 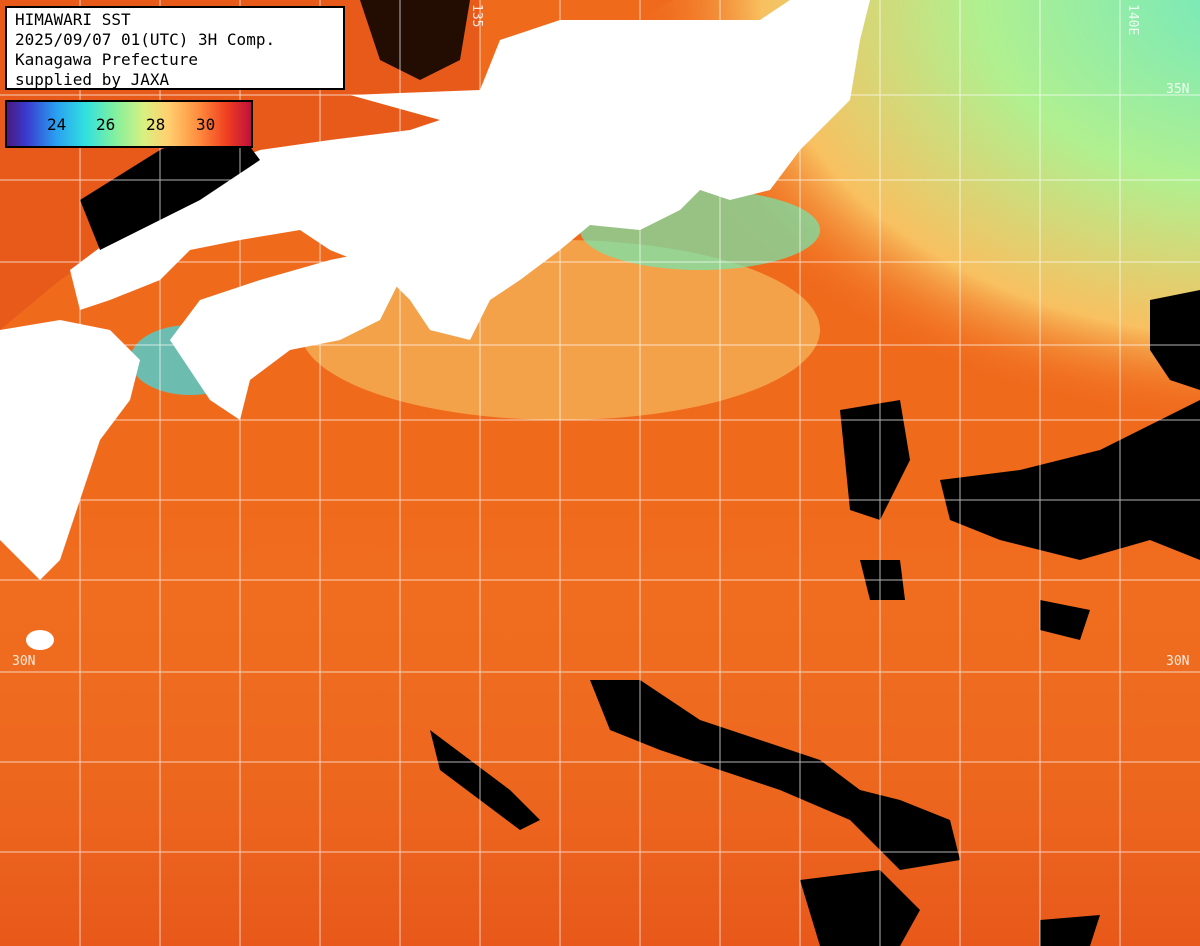 What do you see at coordinates (1178, 89) in the screenshot?
I see `lat-label-35n-right: 35N` at bounding box center [1178, 89].